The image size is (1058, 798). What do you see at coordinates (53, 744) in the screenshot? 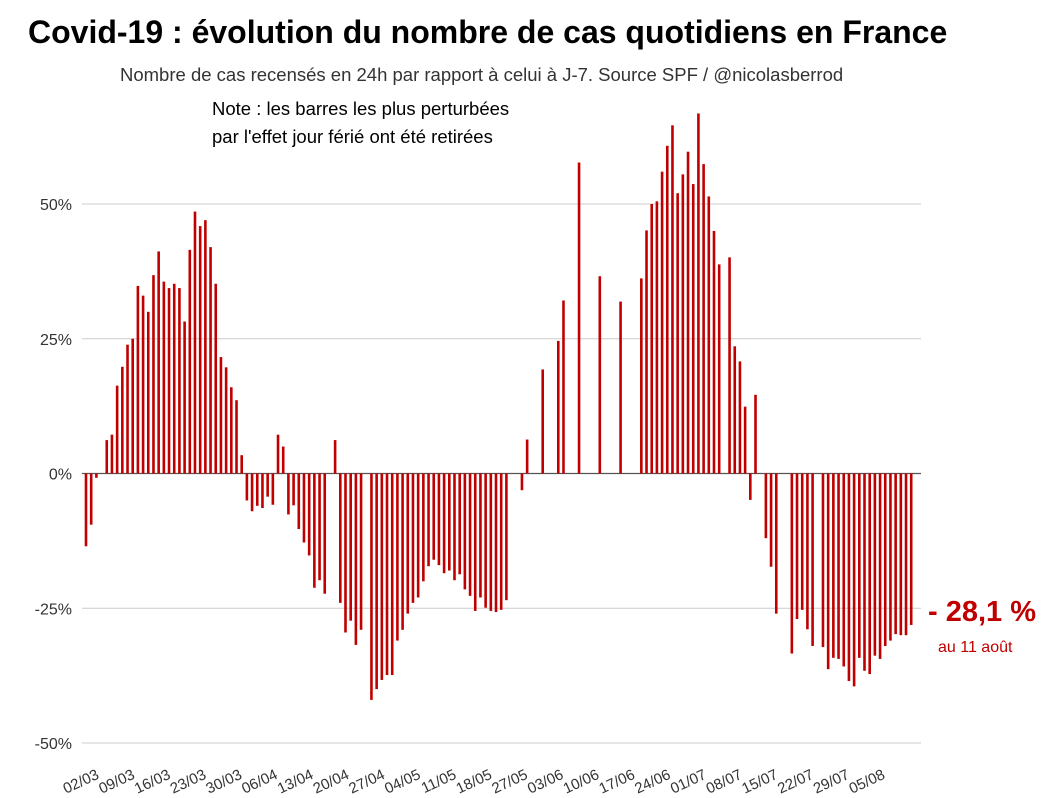
I see `y-tick-label: -50%` at bounding box center [53, 744].